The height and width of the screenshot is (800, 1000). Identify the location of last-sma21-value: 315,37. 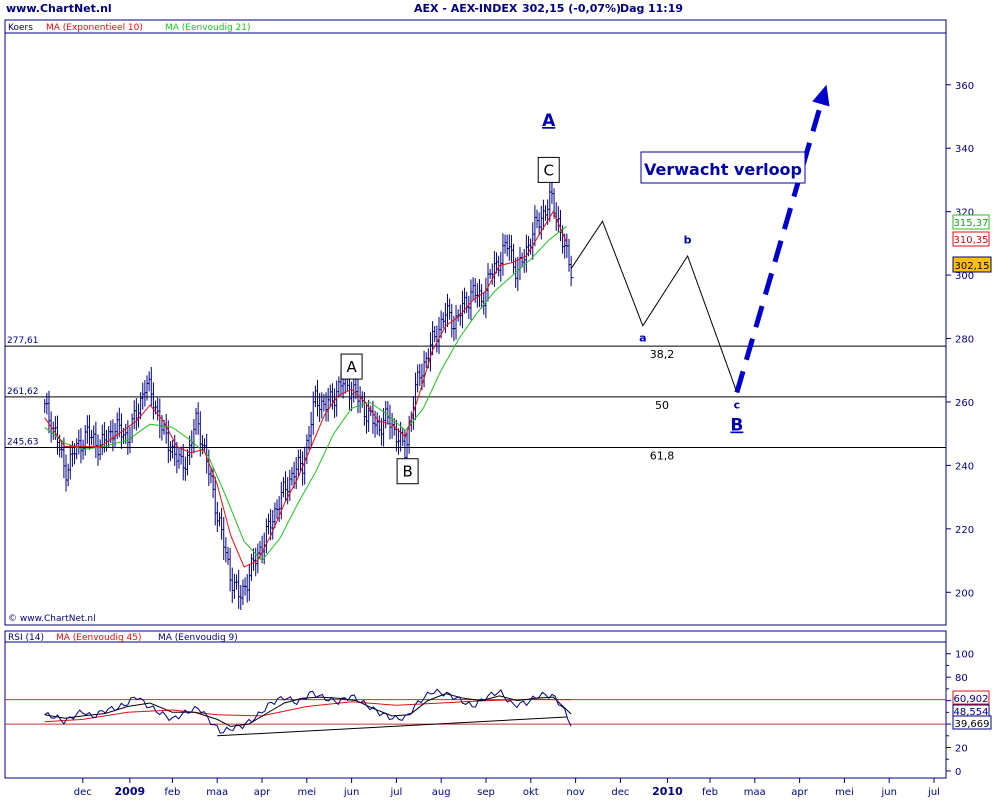
(971, 223).